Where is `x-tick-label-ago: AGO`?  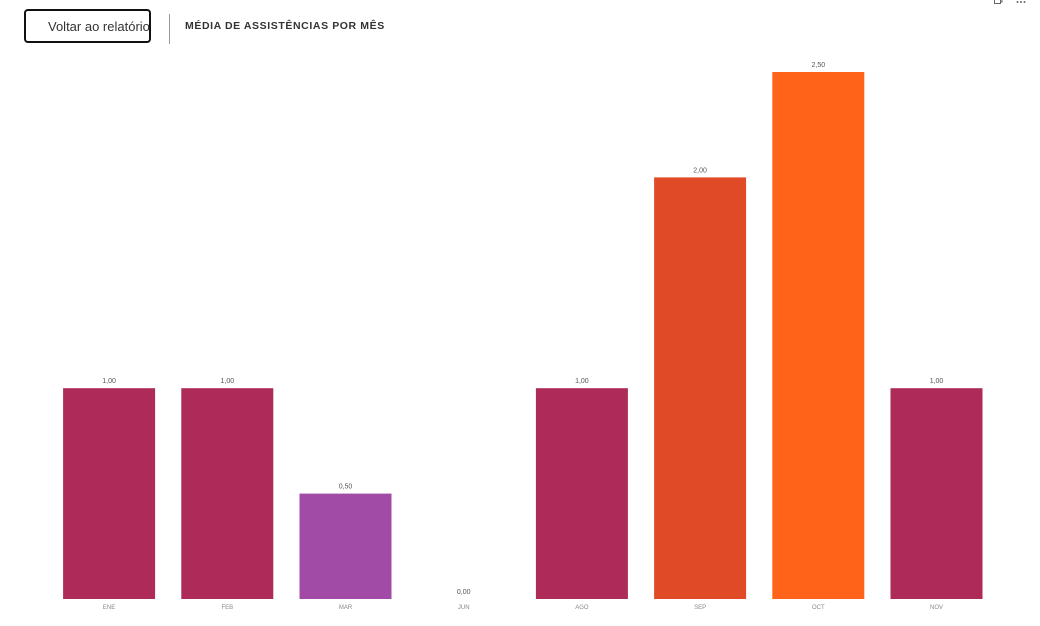 x-tick-label-ago: AGO is located at coordinates (582, 608).